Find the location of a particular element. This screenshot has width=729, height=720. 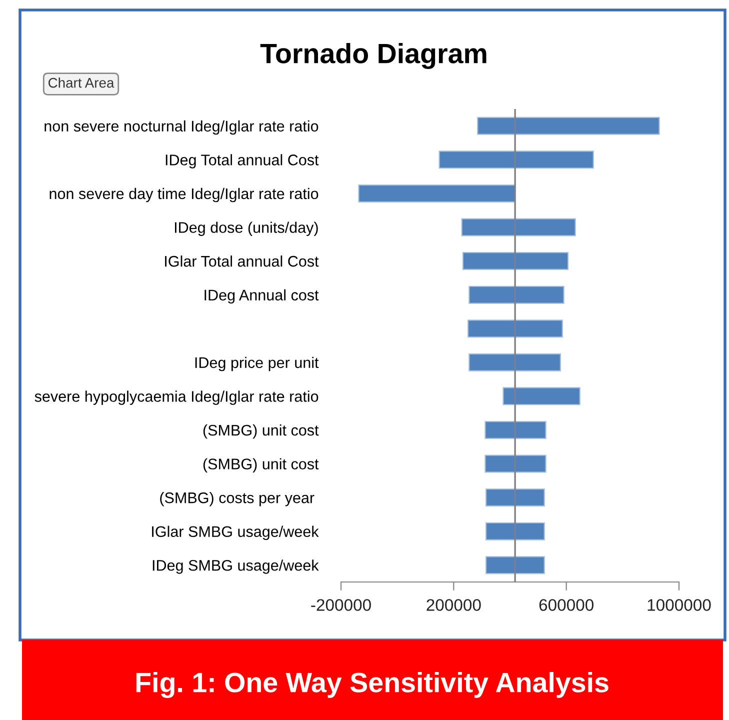

chart-title: Tornado Diagram is located at coordinates (373, 56).